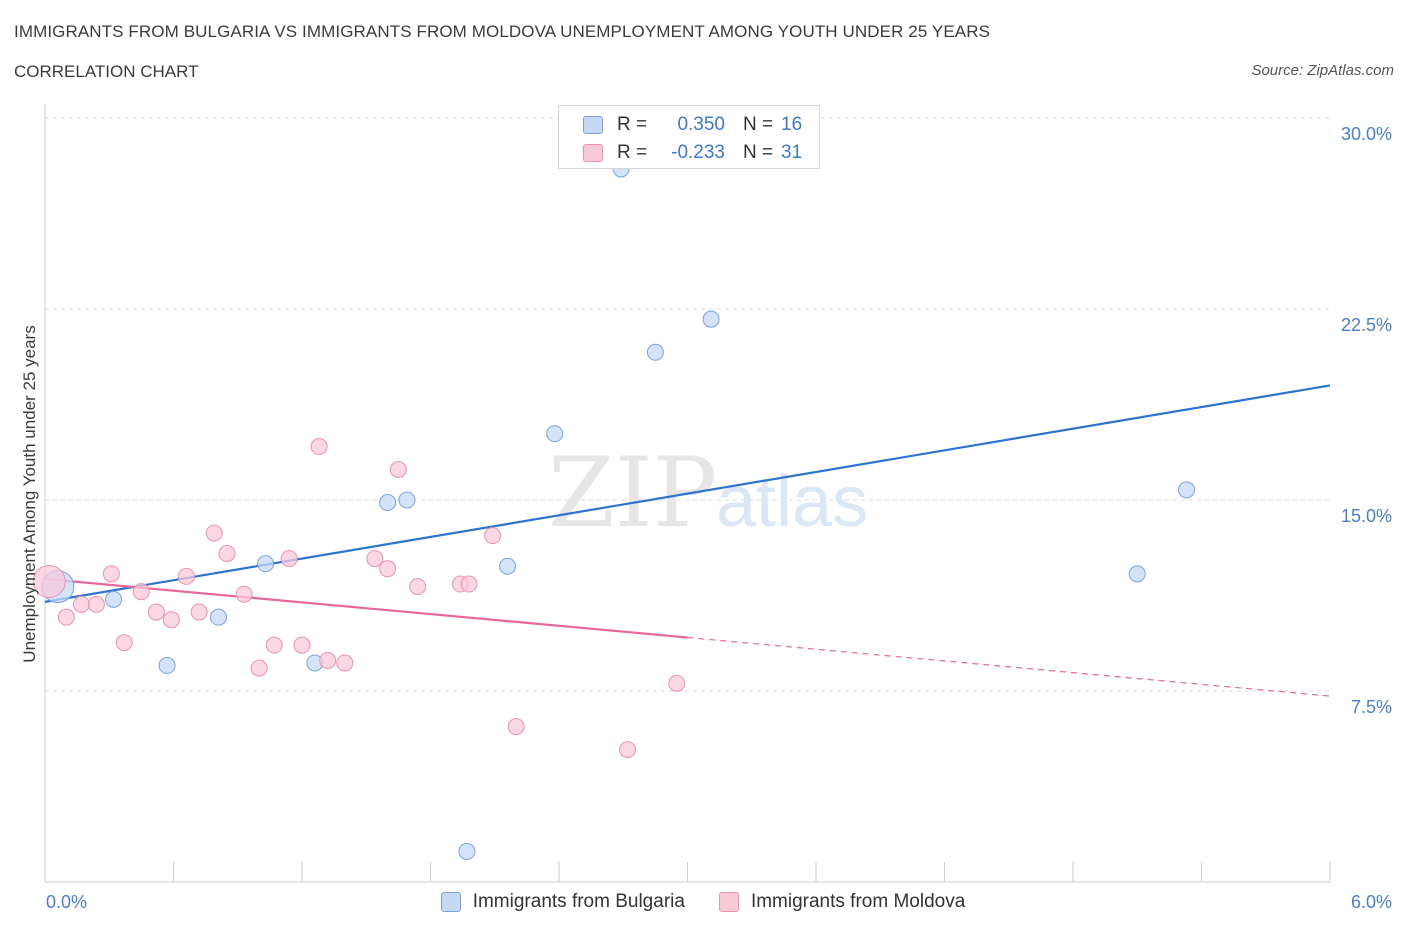 The image size is (1406, 930). What do you see at coordinates (792, 502) in the screenshot?
I see `watermark-atlas: atlas` at bounding box center [792, 502].